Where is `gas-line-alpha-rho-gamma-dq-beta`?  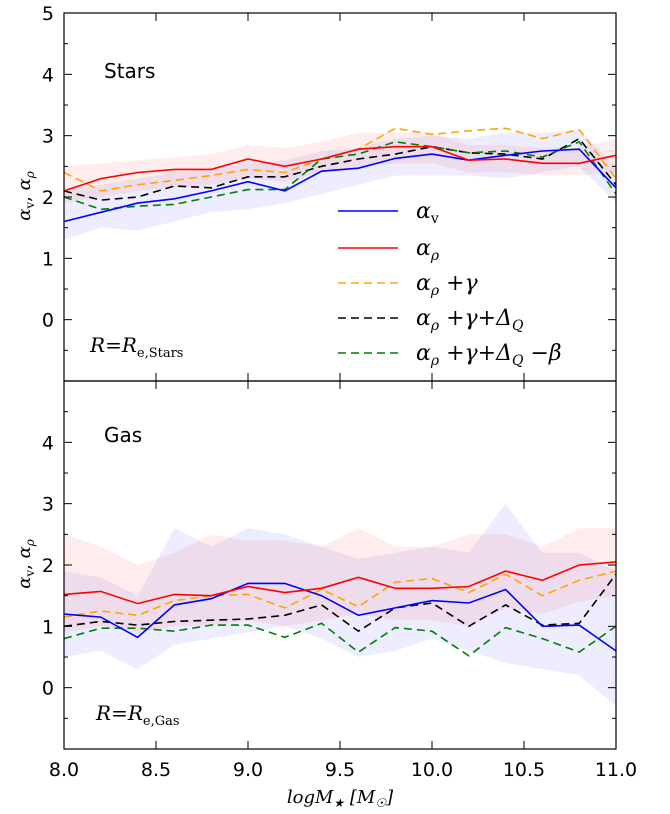 gas-line-alpha-rho-gamma-dq-beta is located at coordinates (340, 639).